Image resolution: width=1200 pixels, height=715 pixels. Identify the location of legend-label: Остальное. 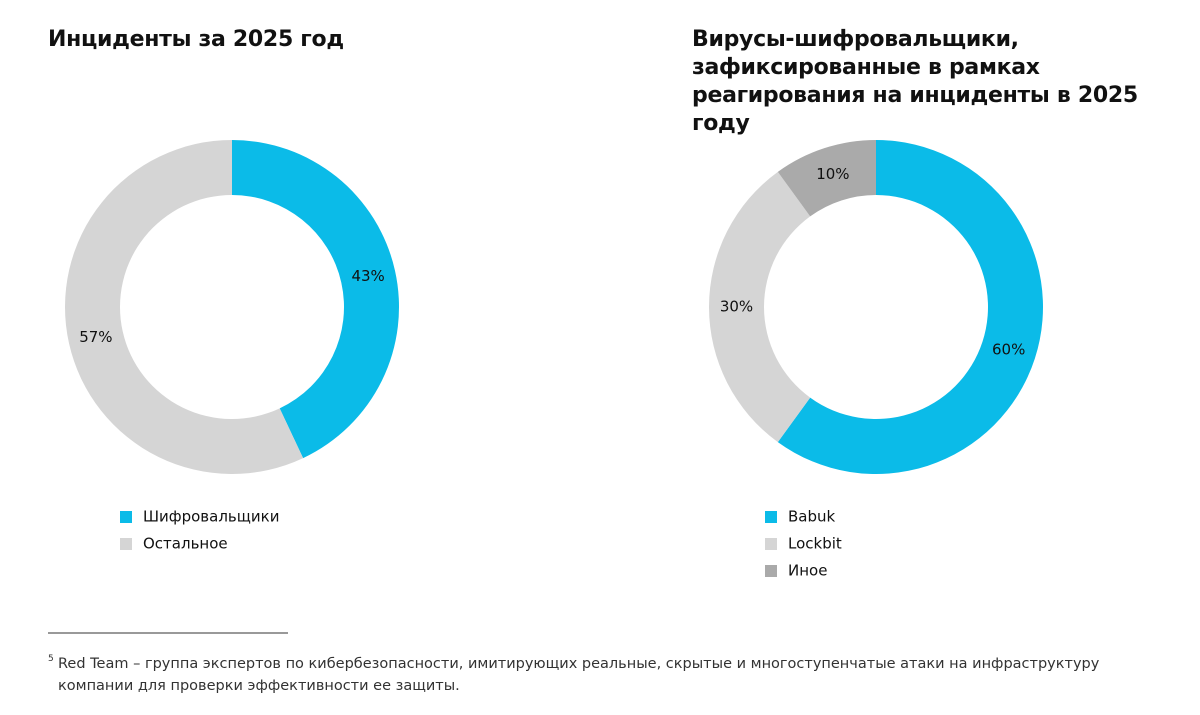
(185, 544).